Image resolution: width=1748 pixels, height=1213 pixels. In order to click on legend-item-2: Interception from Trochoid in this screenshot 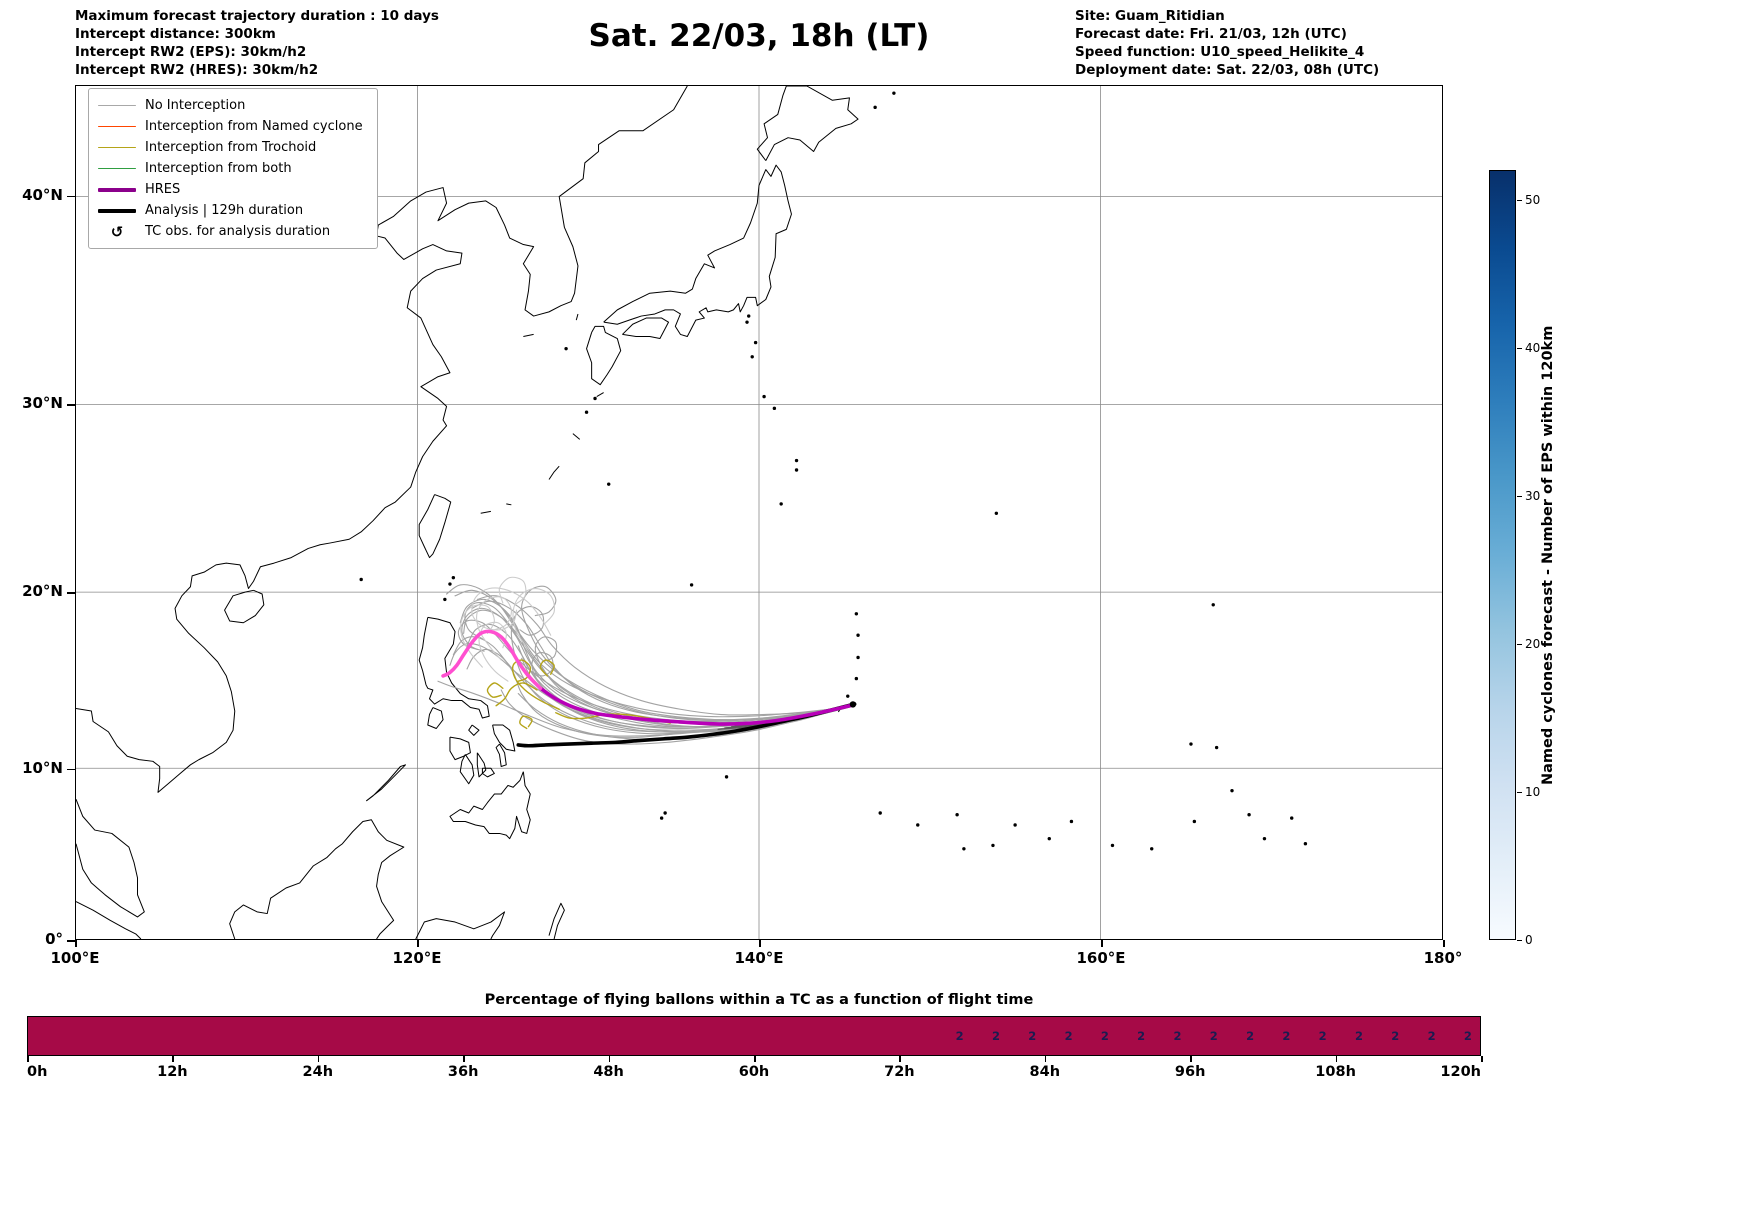, I will do `click(230, 147)`.